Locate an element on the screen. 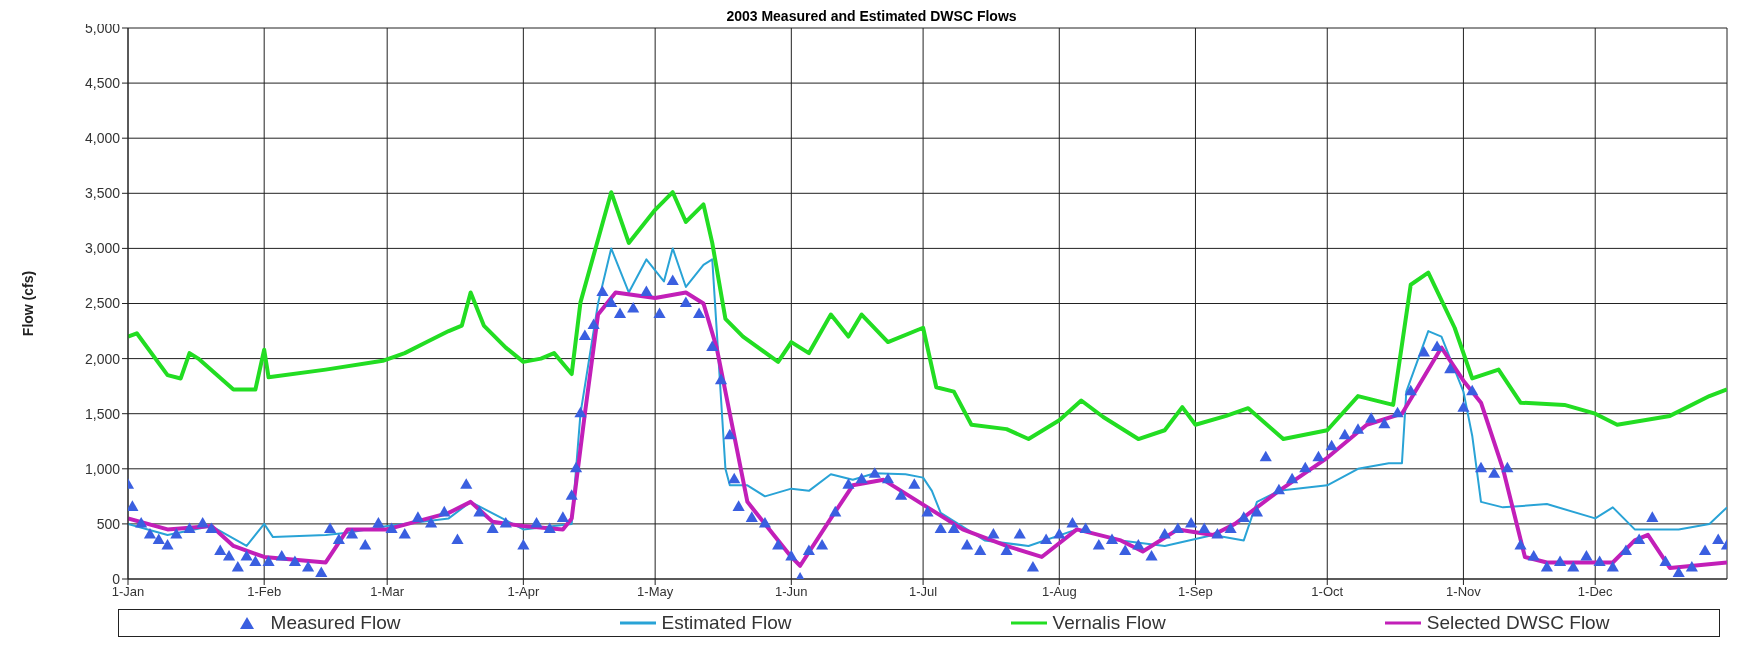 This screenshot has height=649, width=1743. y-tick-label: 0 is located at coordinates (116, 578).